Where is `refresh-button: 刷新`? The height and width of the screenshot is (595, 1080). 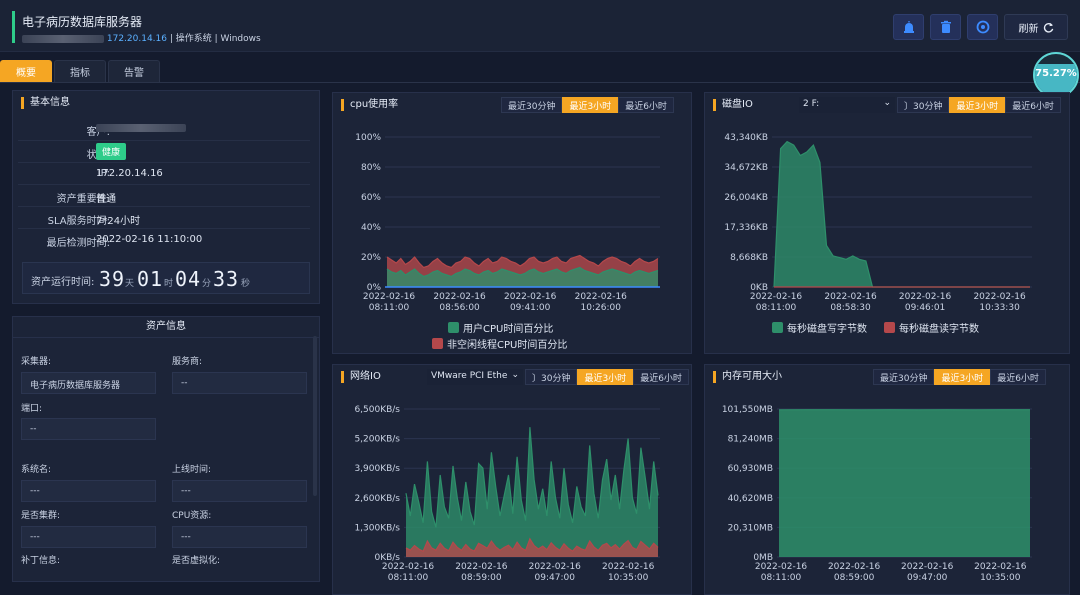
refresh-button: 刷新 is located at coordinates (1036, 27).